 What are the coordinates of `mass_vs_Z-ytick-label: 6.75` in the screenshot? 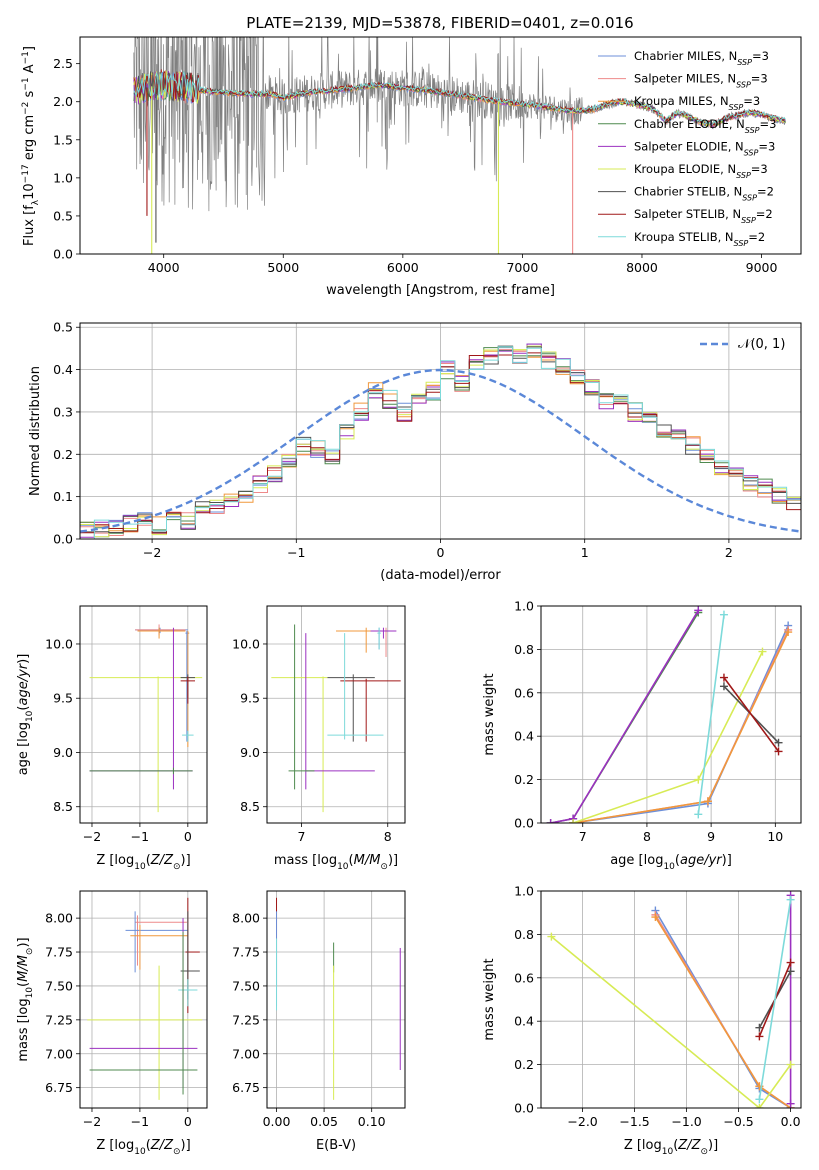 It's located at (59, 1087).